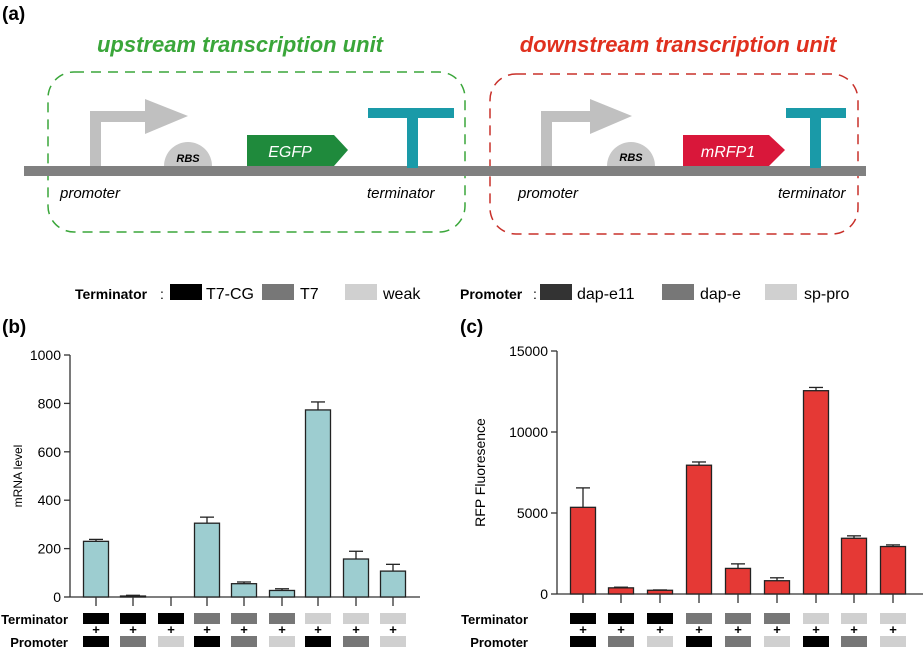 This screenshot has height=653, width=923. What do you see at coordinates (241, 44) in the screenshot?
I see `upstream-title: upstream transcription unit` at bounding box center [241, 44].